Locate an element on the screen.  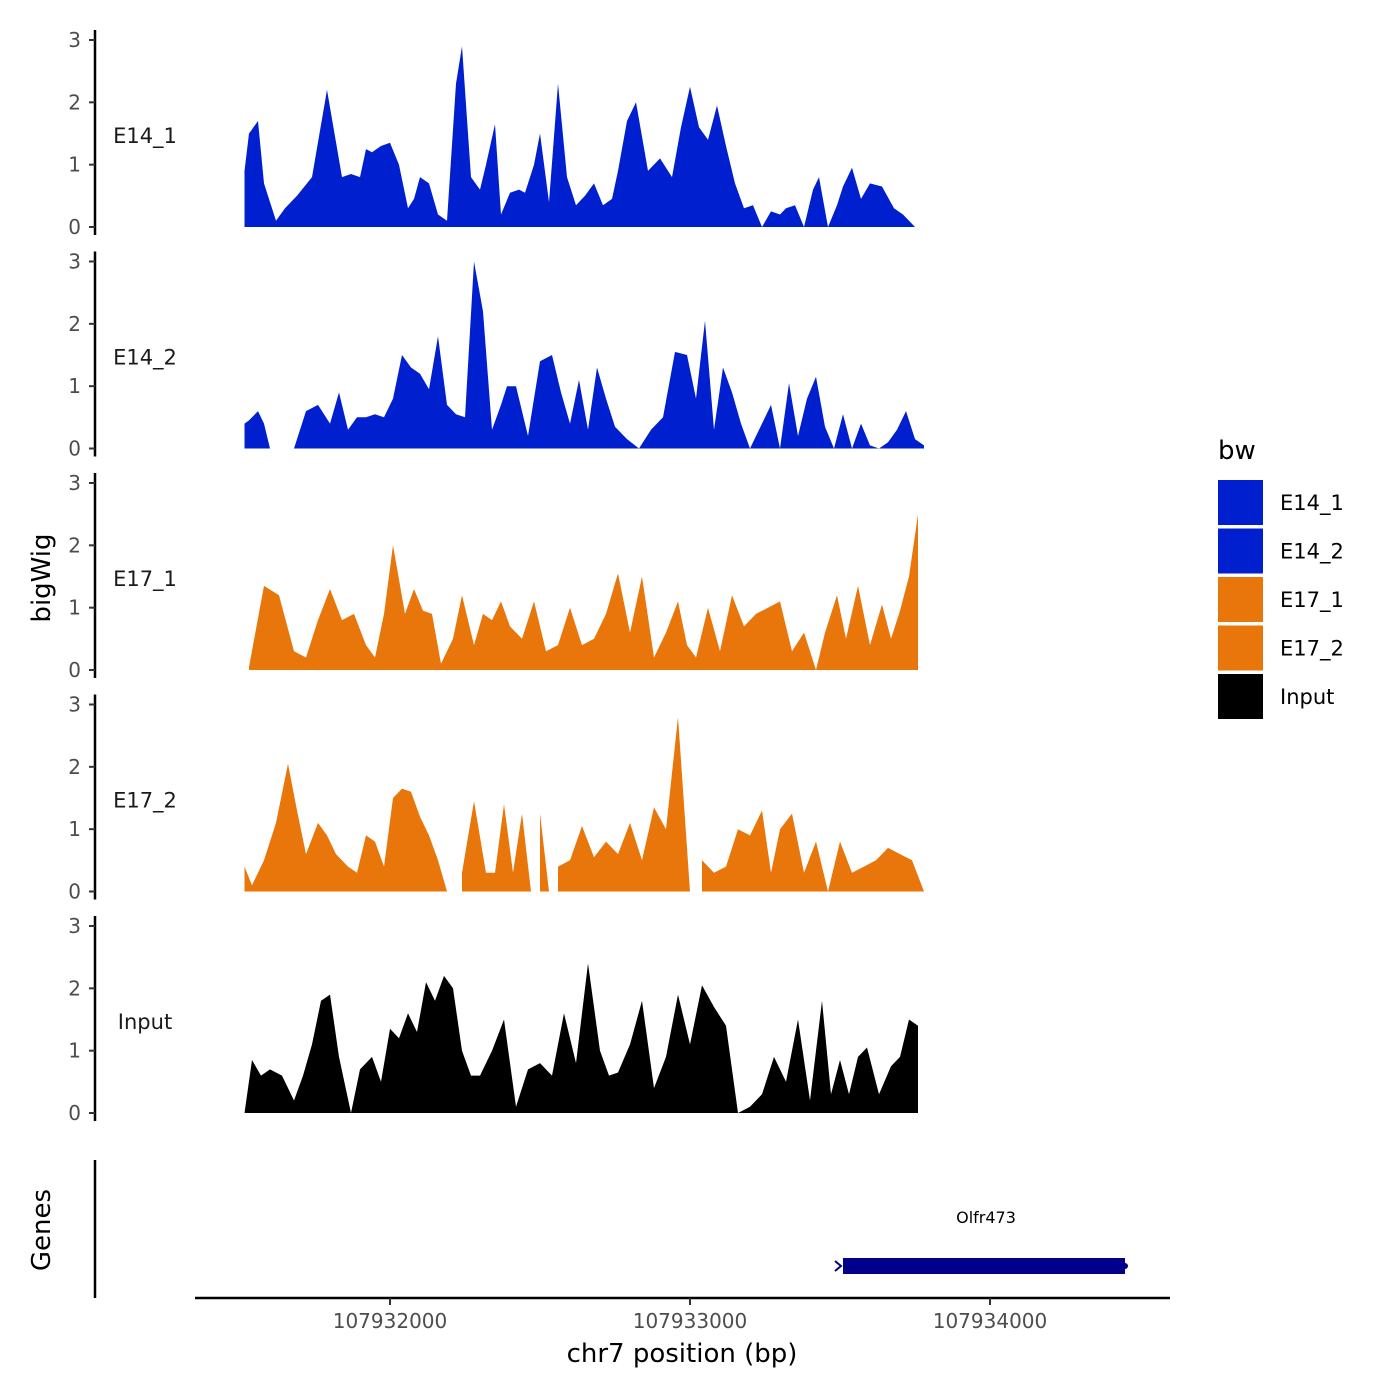
track-e17-2: 0 1 2 3 E17_2 is located at coordinates (496, 798).